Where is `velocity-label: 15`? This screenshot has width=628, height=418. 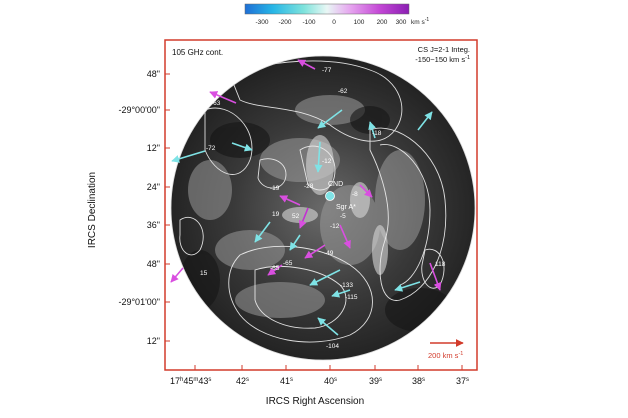 velocity-label: 15 is located at coordinates (204, 273).